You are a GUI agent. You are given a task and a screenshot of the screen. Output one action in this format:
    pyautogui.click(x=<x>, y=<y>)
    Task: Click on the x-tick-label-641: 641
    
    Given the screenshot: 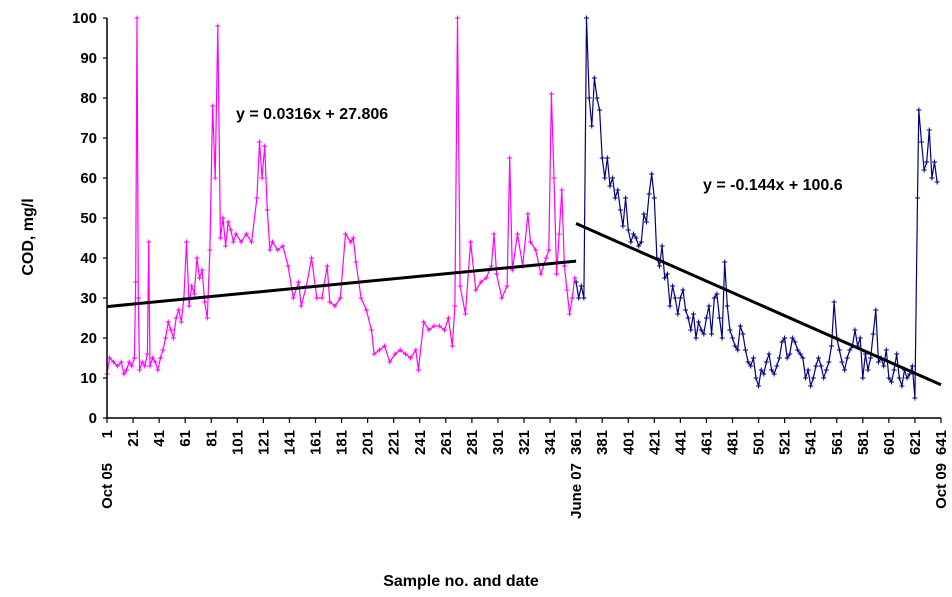 What is the action you would take?
    pyautogui.click(x=941, y=442)
    